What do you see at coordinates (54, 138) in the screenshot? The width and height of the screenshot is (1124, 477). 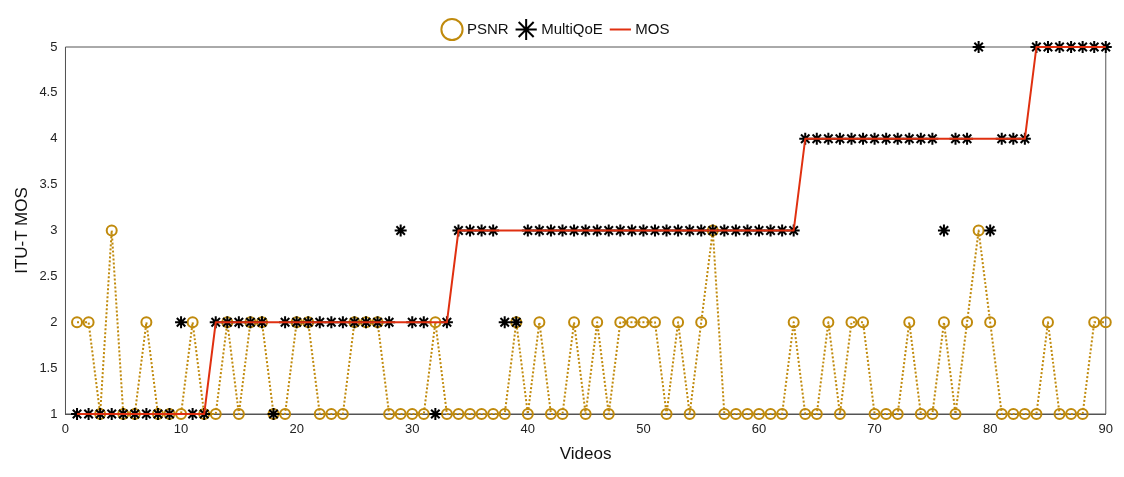 I see `y-tick-label: 4` at bounding box center [54, 138].